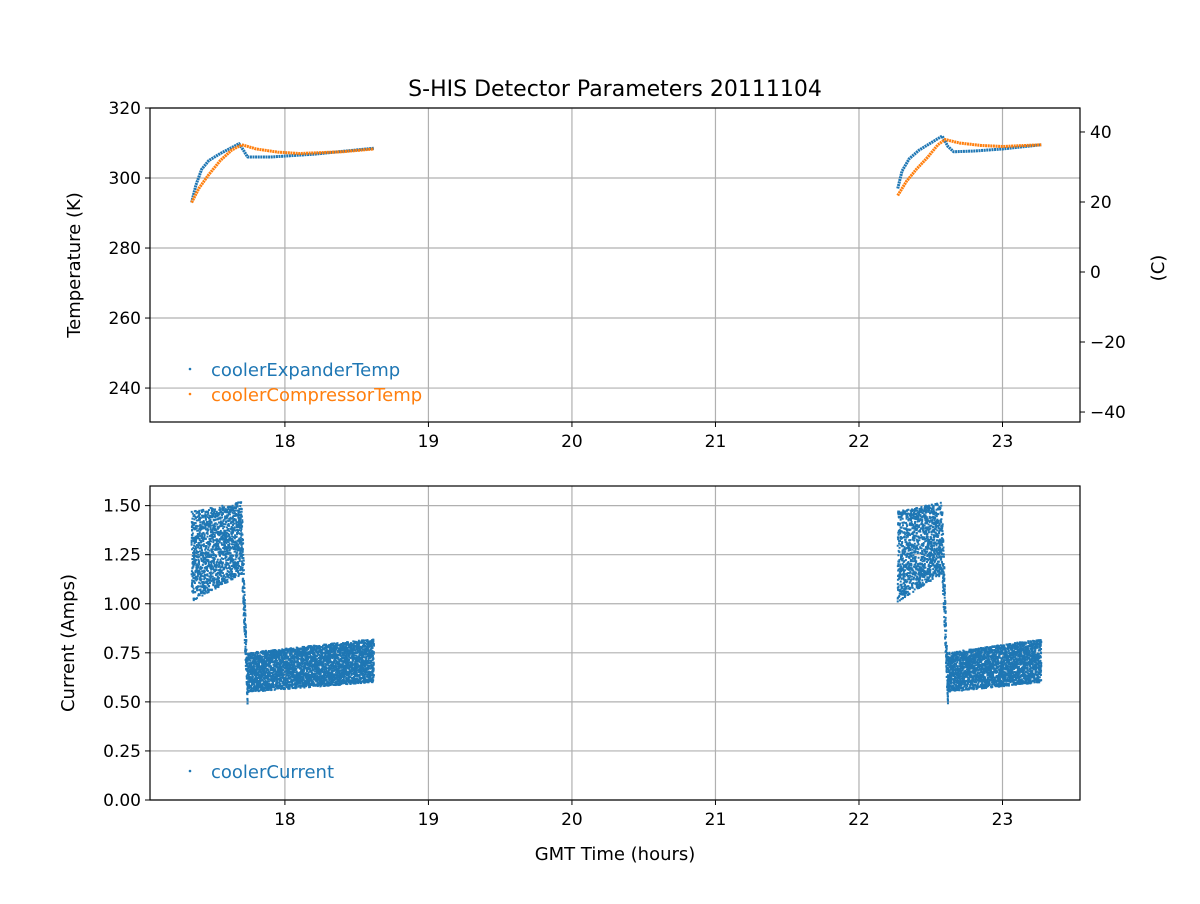 This screenshot has width=1200, height=904. What do you see at coordinates (125, 179) in the screenshot?
I see `y-tick-label: 300` at bounding box center [125, 179].